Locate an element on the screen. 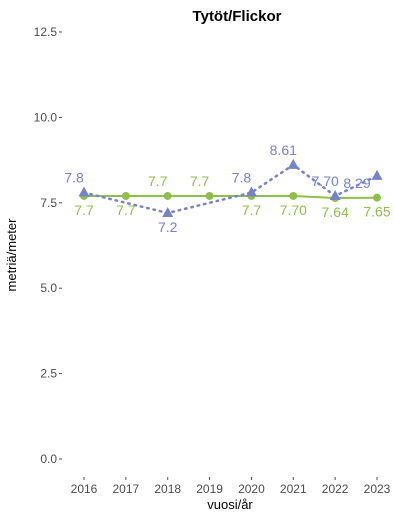 This screenshot has height=512, width=394. y-tick-label: 2.5 is located at coordinates (48, 374).